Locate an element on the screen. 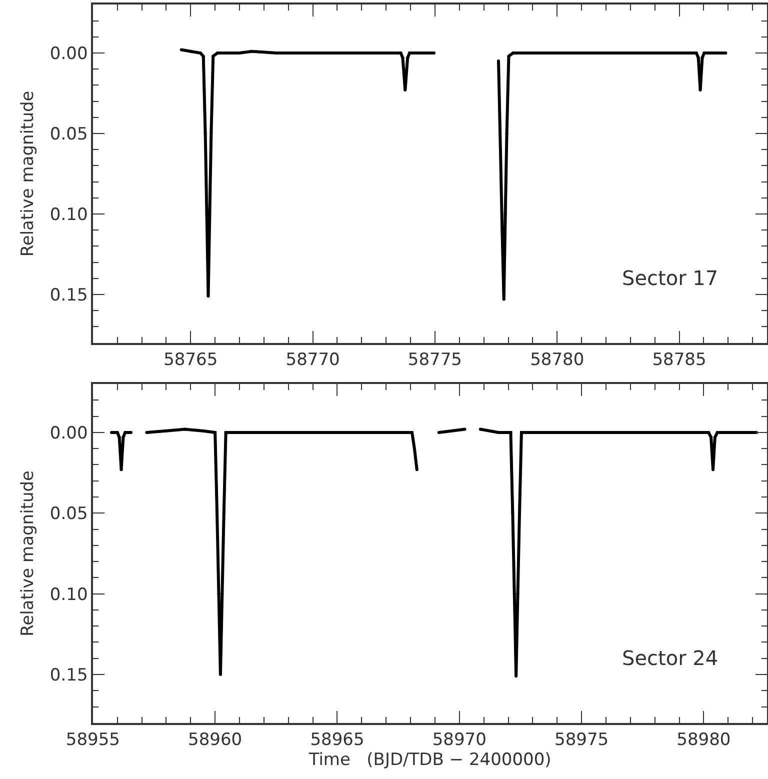 The image size is (768, 779). x-tick-label: 58960 is located at coordinates (215, 740).